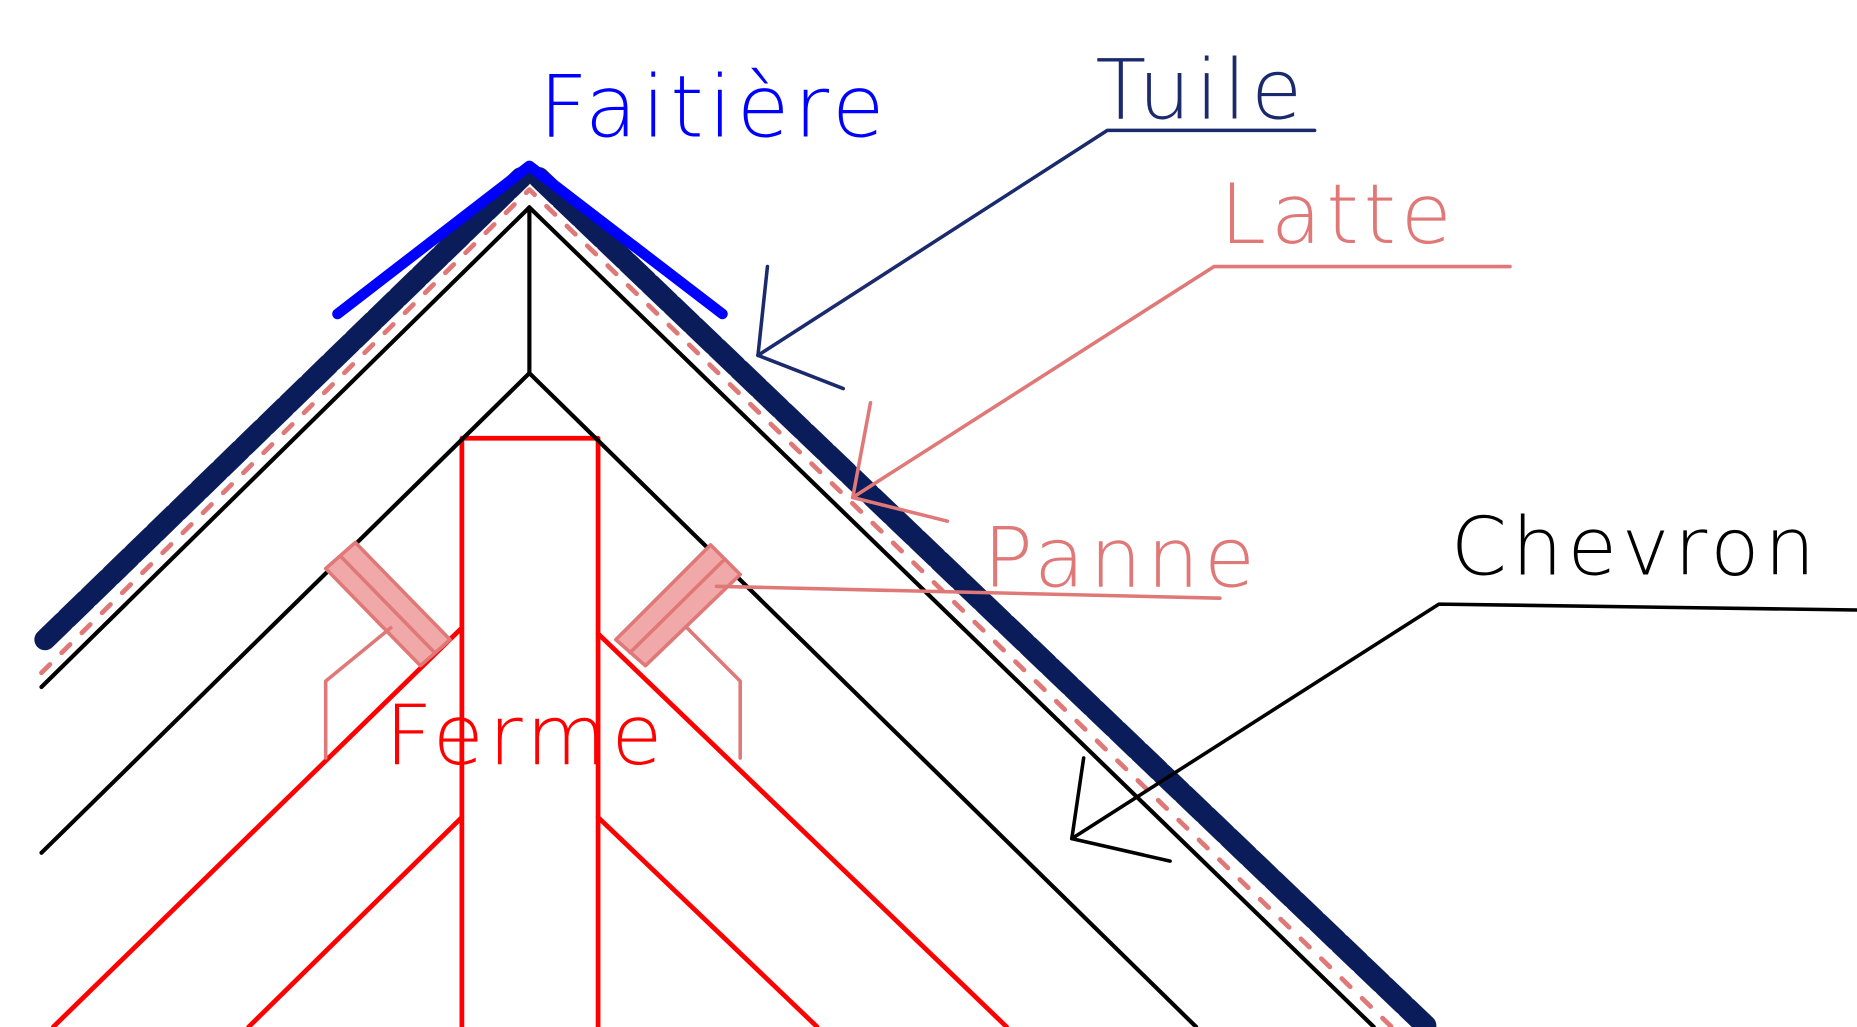 Image resolution: width=1857 pixels, height=1027 pixels. Describe the element at coordinates (968, 592) in the screenshot. I see `panne-leader` at that location.